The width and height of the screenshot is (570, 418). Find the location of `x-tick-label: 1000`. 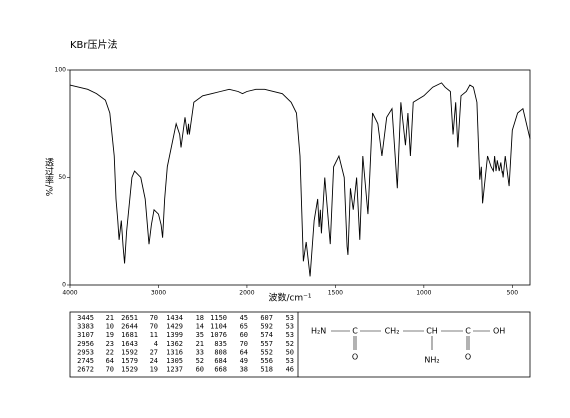

x-tick-label: 1000 is located at coordinates (423, 293).